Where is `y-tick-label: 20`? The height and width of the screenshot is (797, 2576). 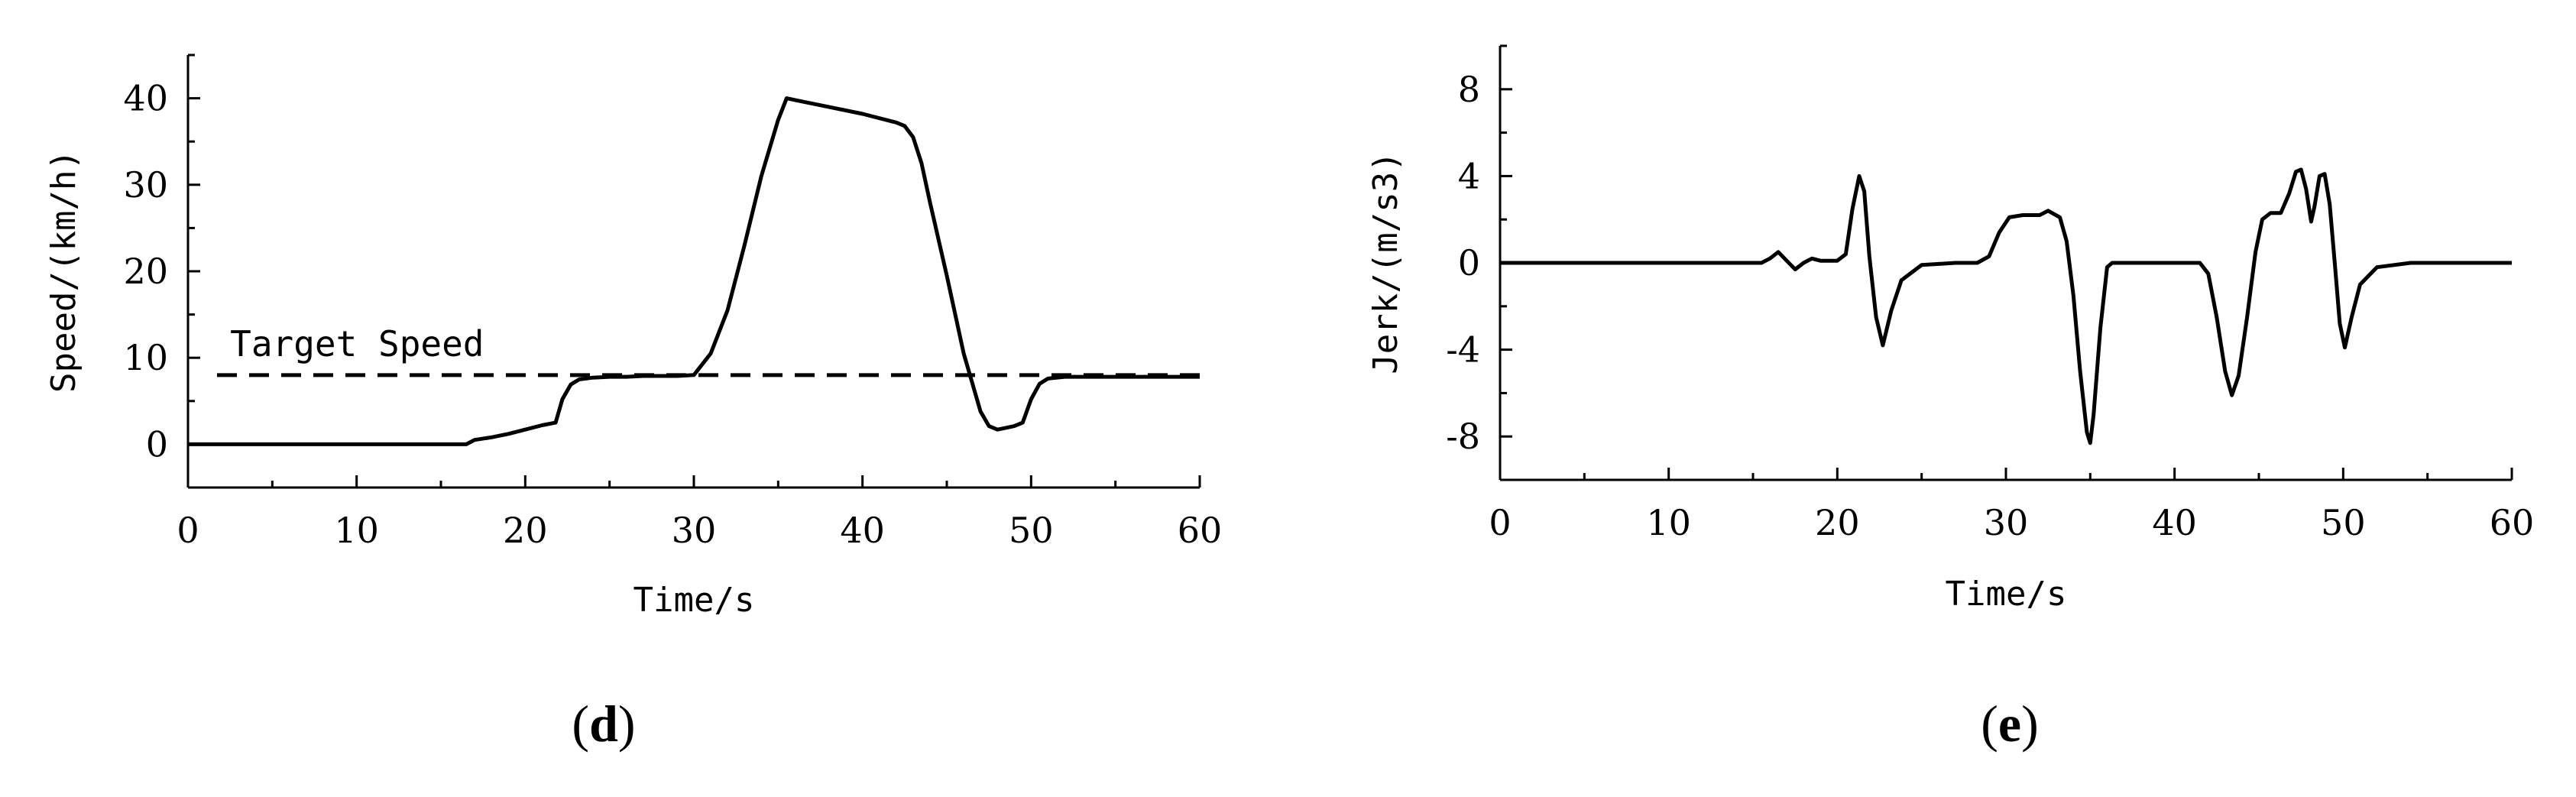
y-tick-label: 20 is located at coordinates (145, 271).